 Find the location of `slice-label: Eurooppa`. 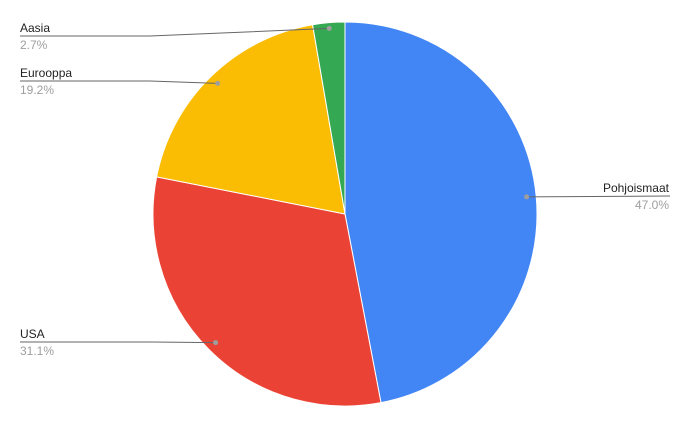

slice-label: Eurooppa is located at coordinates (46, 73).